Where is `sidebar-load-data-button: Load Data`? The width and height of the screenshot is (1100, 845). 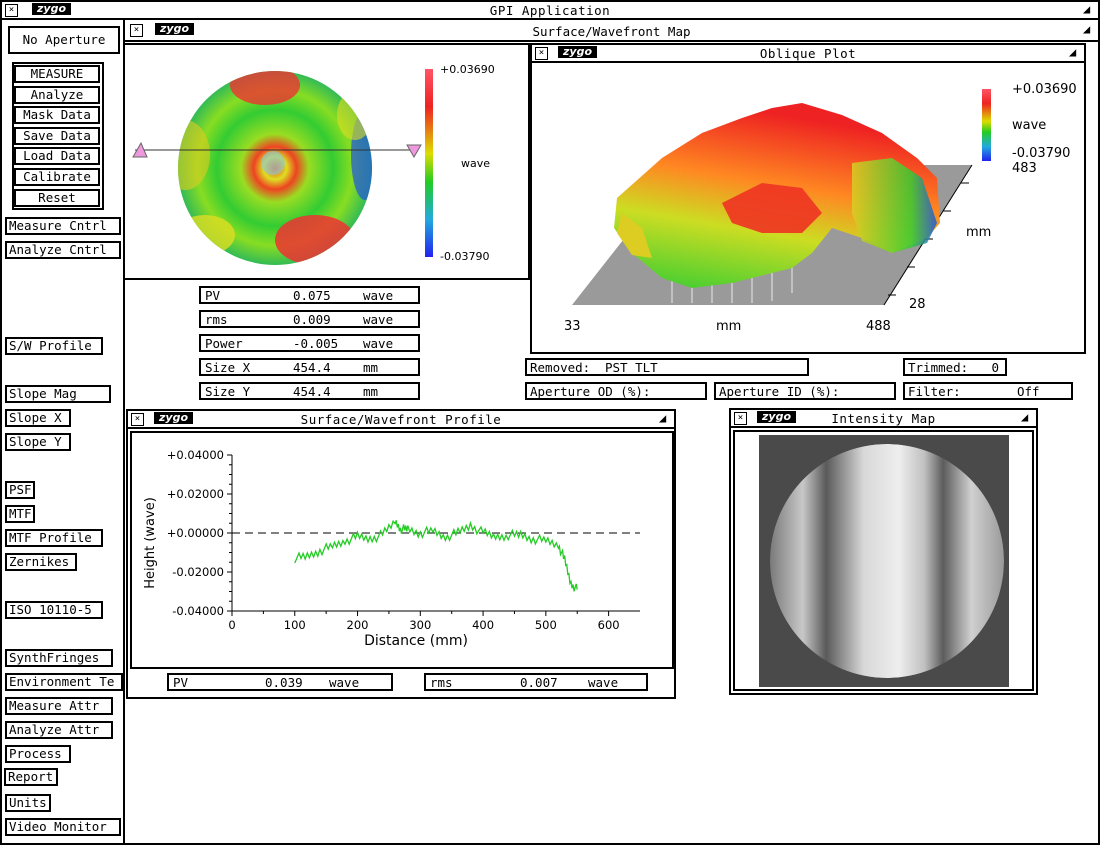 sidebar-load-data-button: Load Data is located at coordinates (57, 156).